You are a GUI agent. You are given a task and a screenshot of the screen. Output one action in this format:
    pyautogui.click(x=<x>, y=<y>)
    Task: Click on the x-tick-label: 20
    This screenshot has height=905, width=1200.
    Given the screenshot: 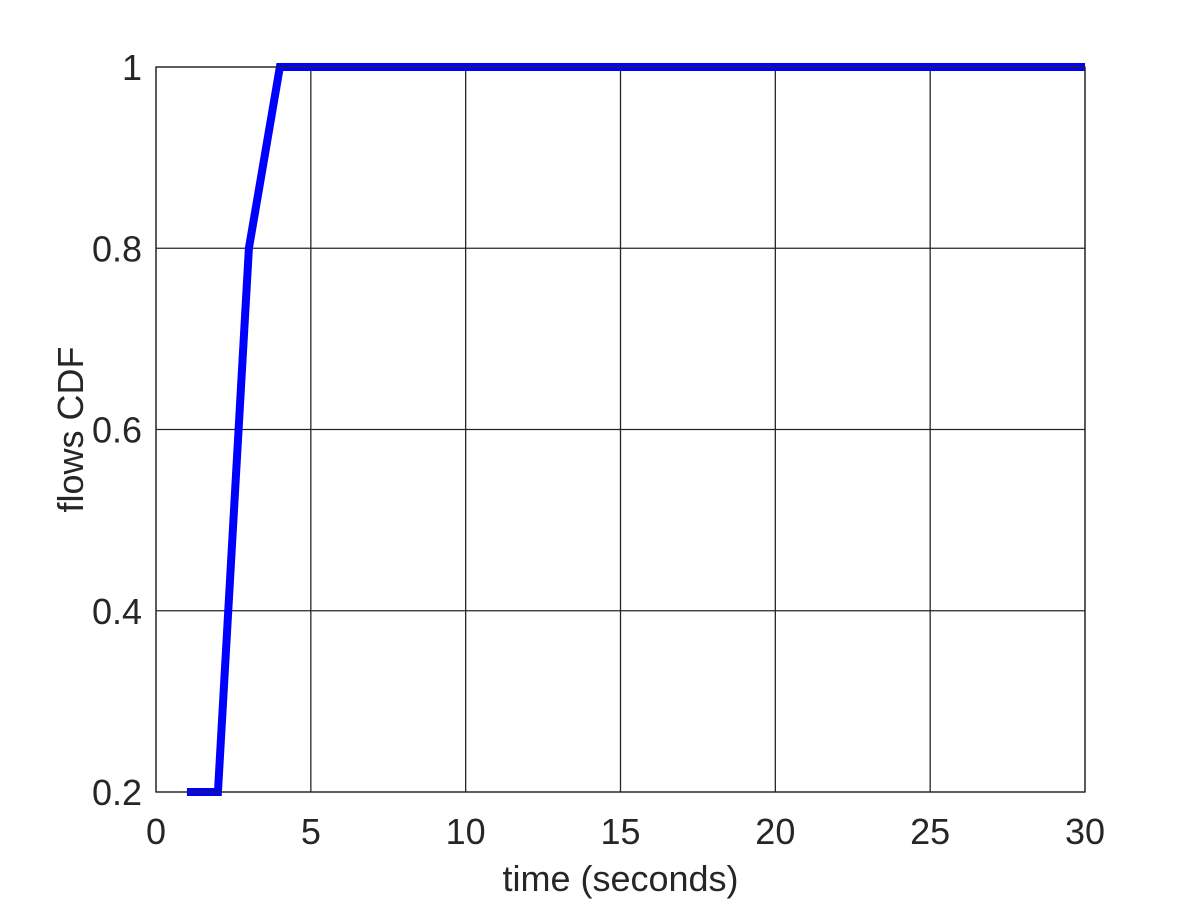 What is the action you would take?
    pyautogui.click(x=775, y=831)
    